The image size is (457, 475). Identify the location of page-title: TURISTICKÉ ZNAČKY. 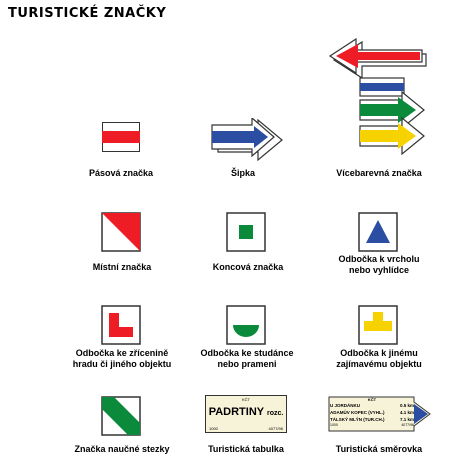
(87, 13).